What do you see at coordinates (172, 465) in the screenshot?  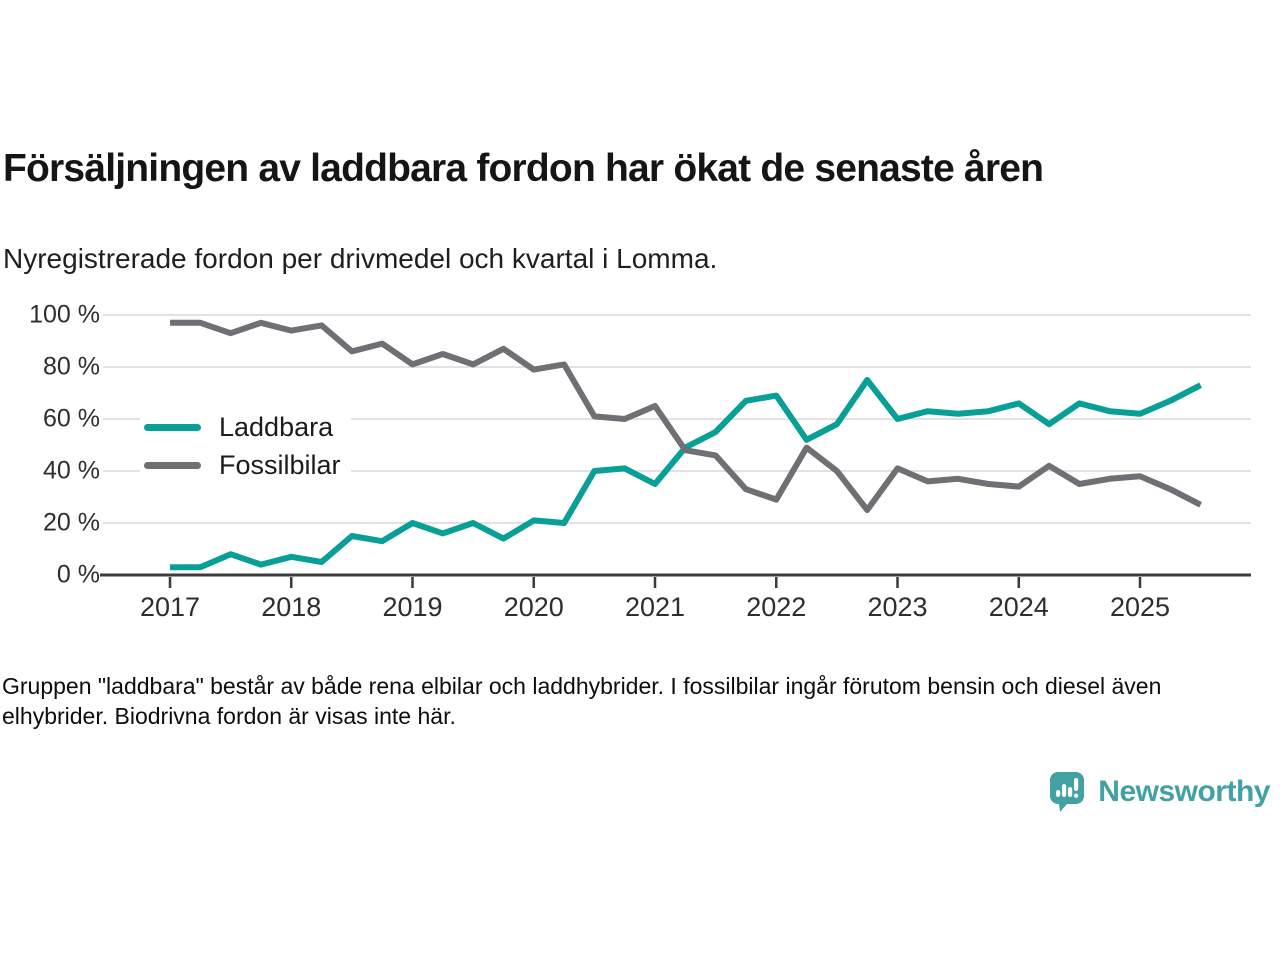 I see `fossilbilar-line-swatch-icon` at bounding box center [172, 465].